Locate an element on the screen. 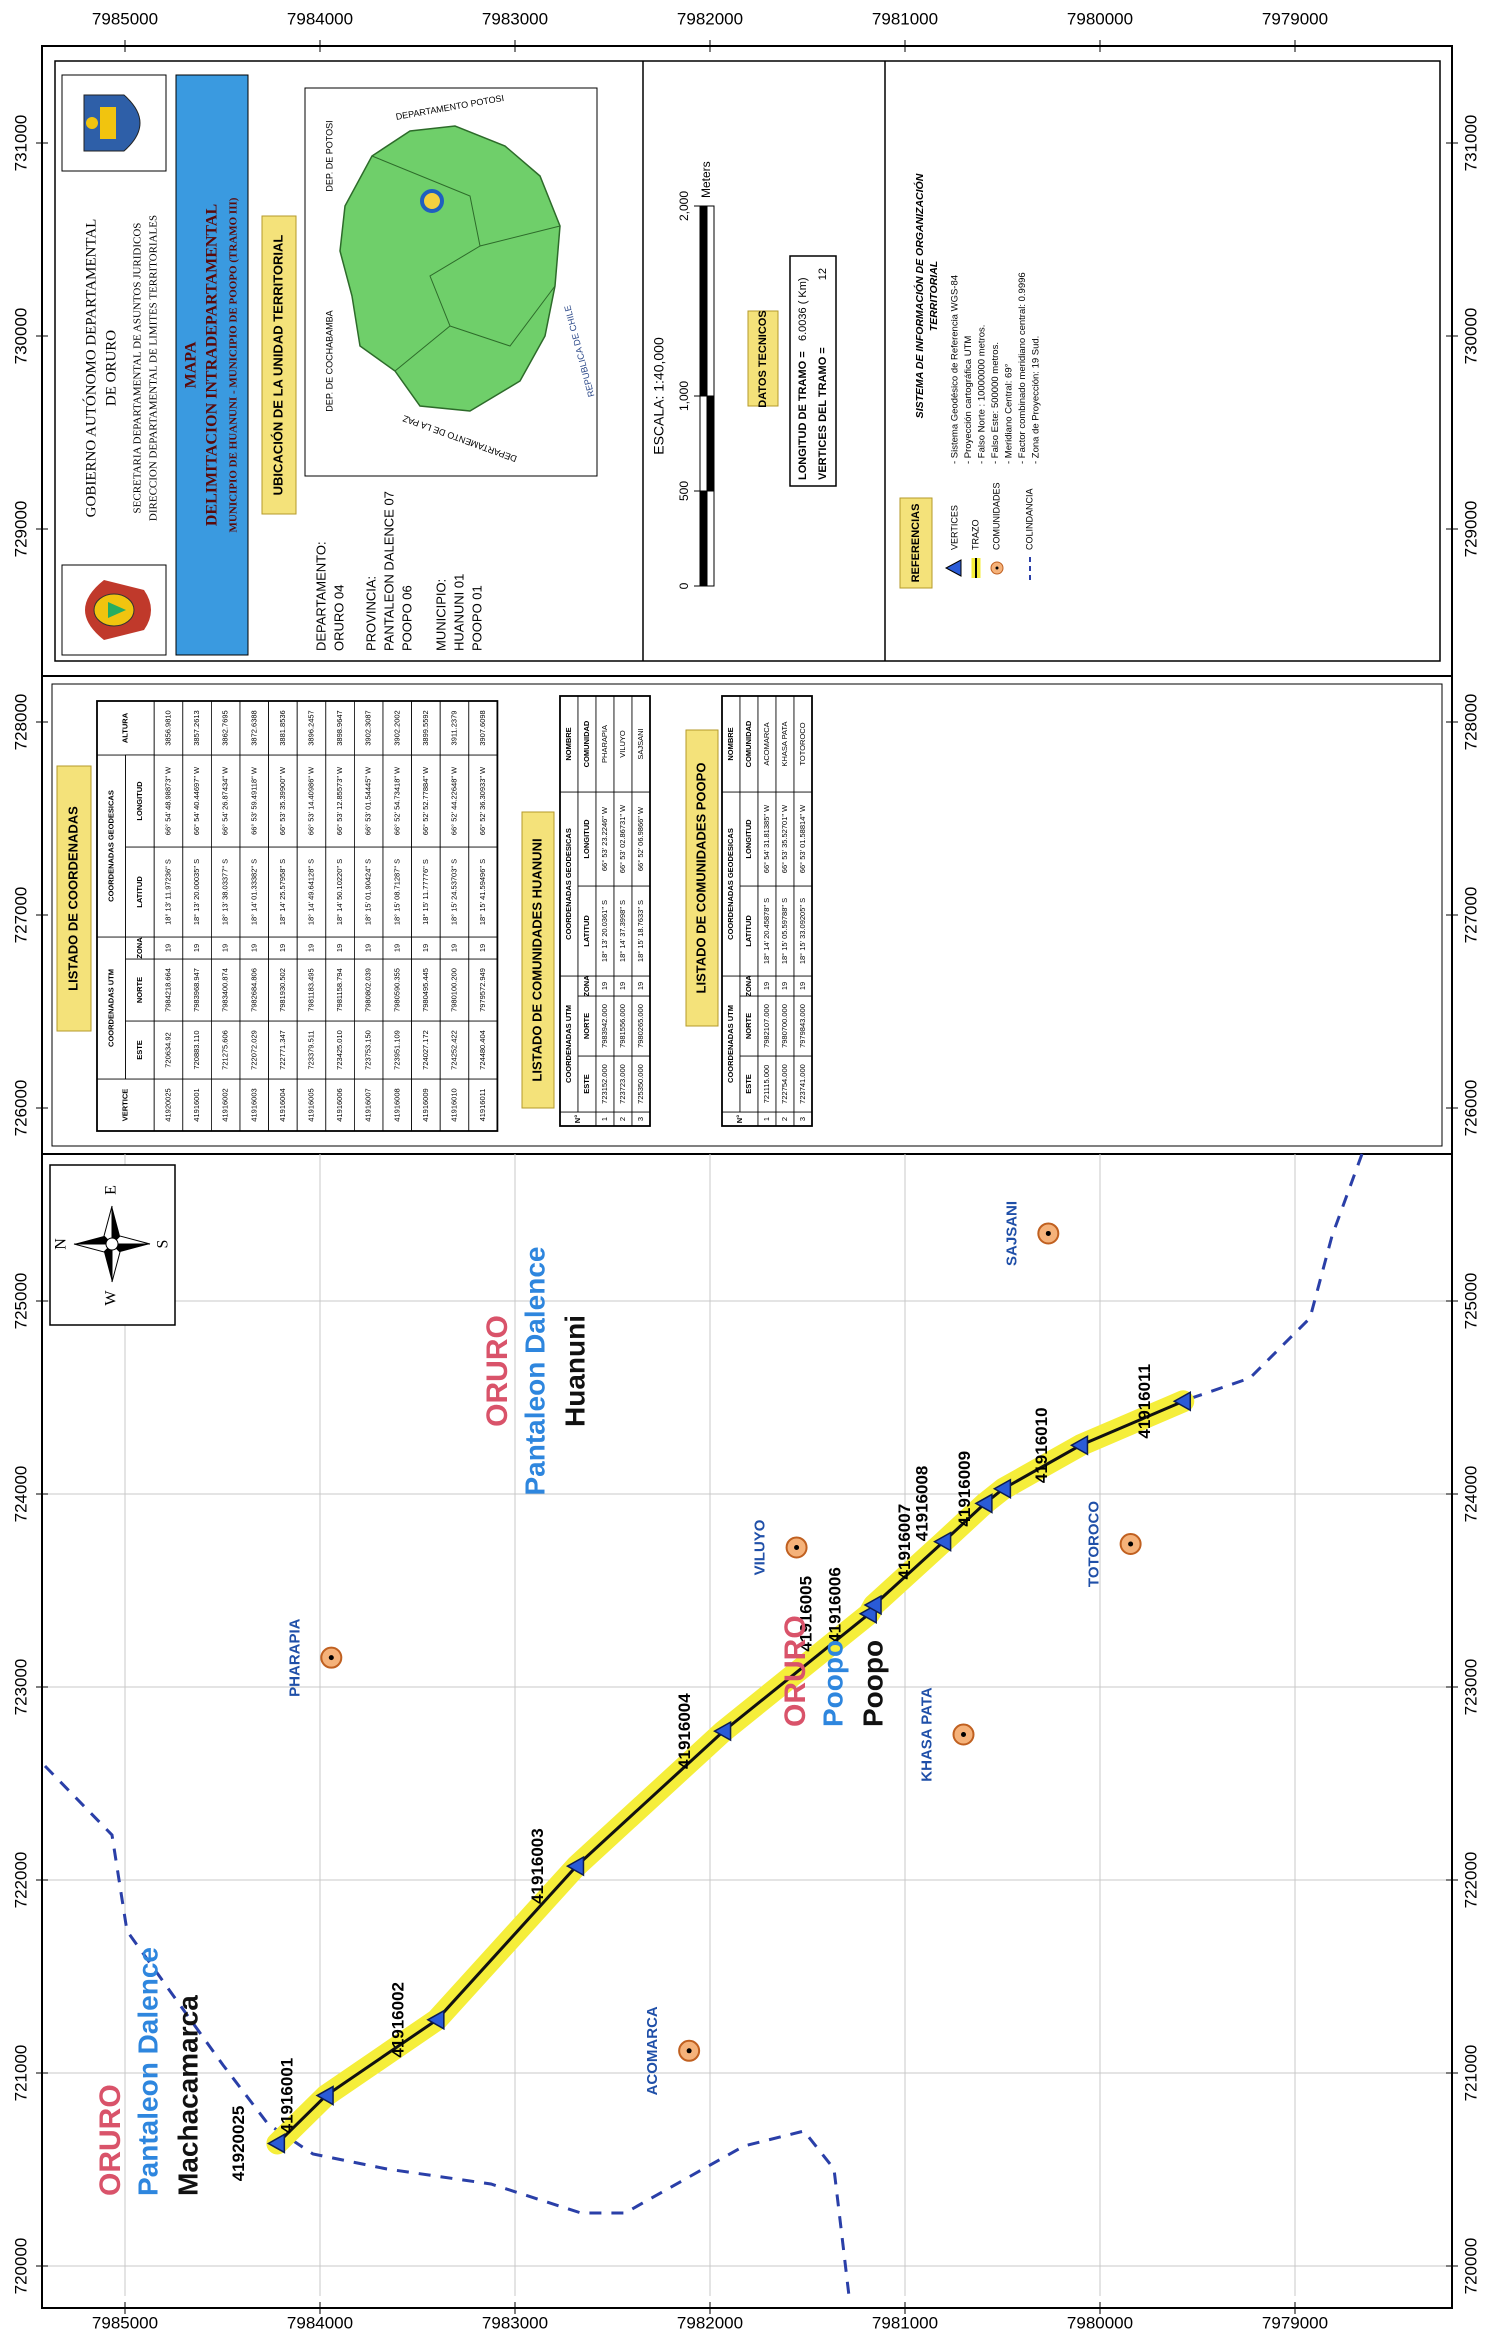 The height and width of the screenshot is (2336, 1489). system-title: TERRITORIAL is located at coordinates (934, 296).